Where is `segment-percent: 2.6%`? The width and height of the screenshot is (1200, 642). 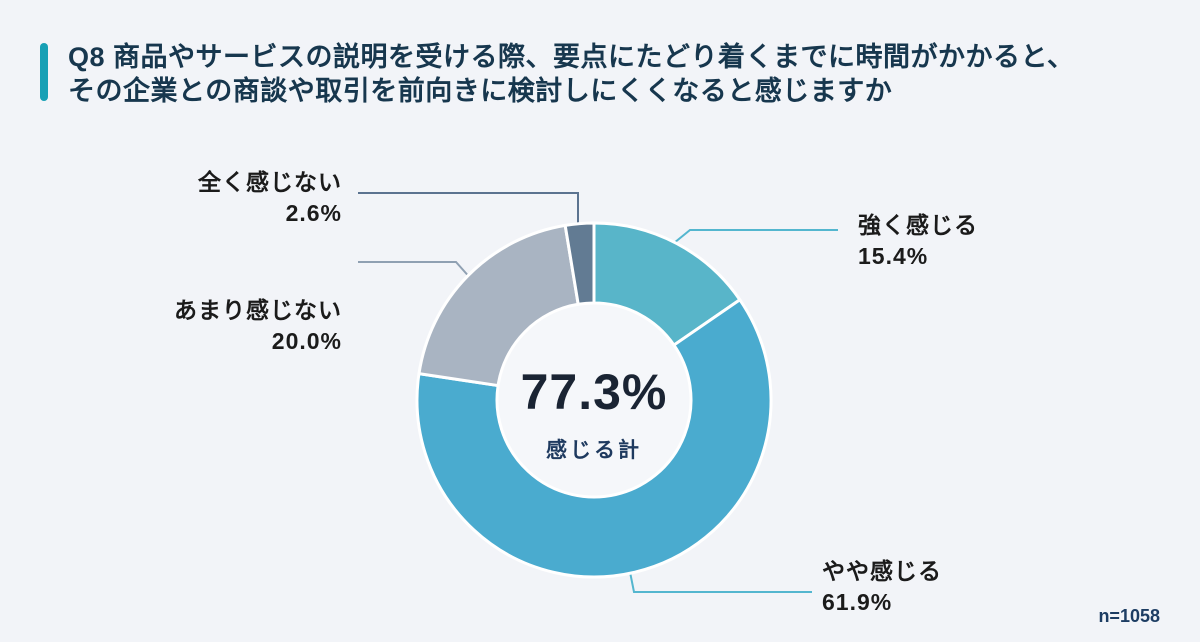 segment-percent: 2.6% is located at coordinates (313, 213).